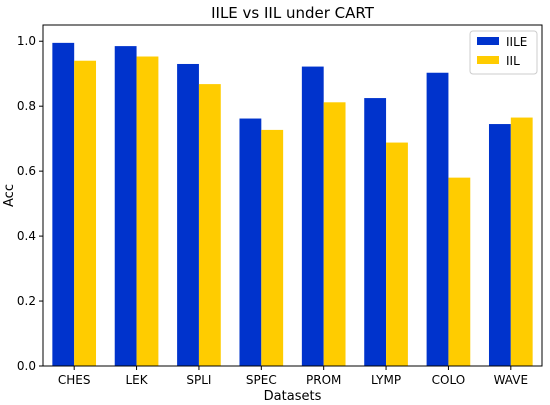 The image size is (550, 405). What do you see at coordinates (449, 380) in the screenshot?
I see `x-tick-label-colo: COLO` at bounding box center [449, 380].